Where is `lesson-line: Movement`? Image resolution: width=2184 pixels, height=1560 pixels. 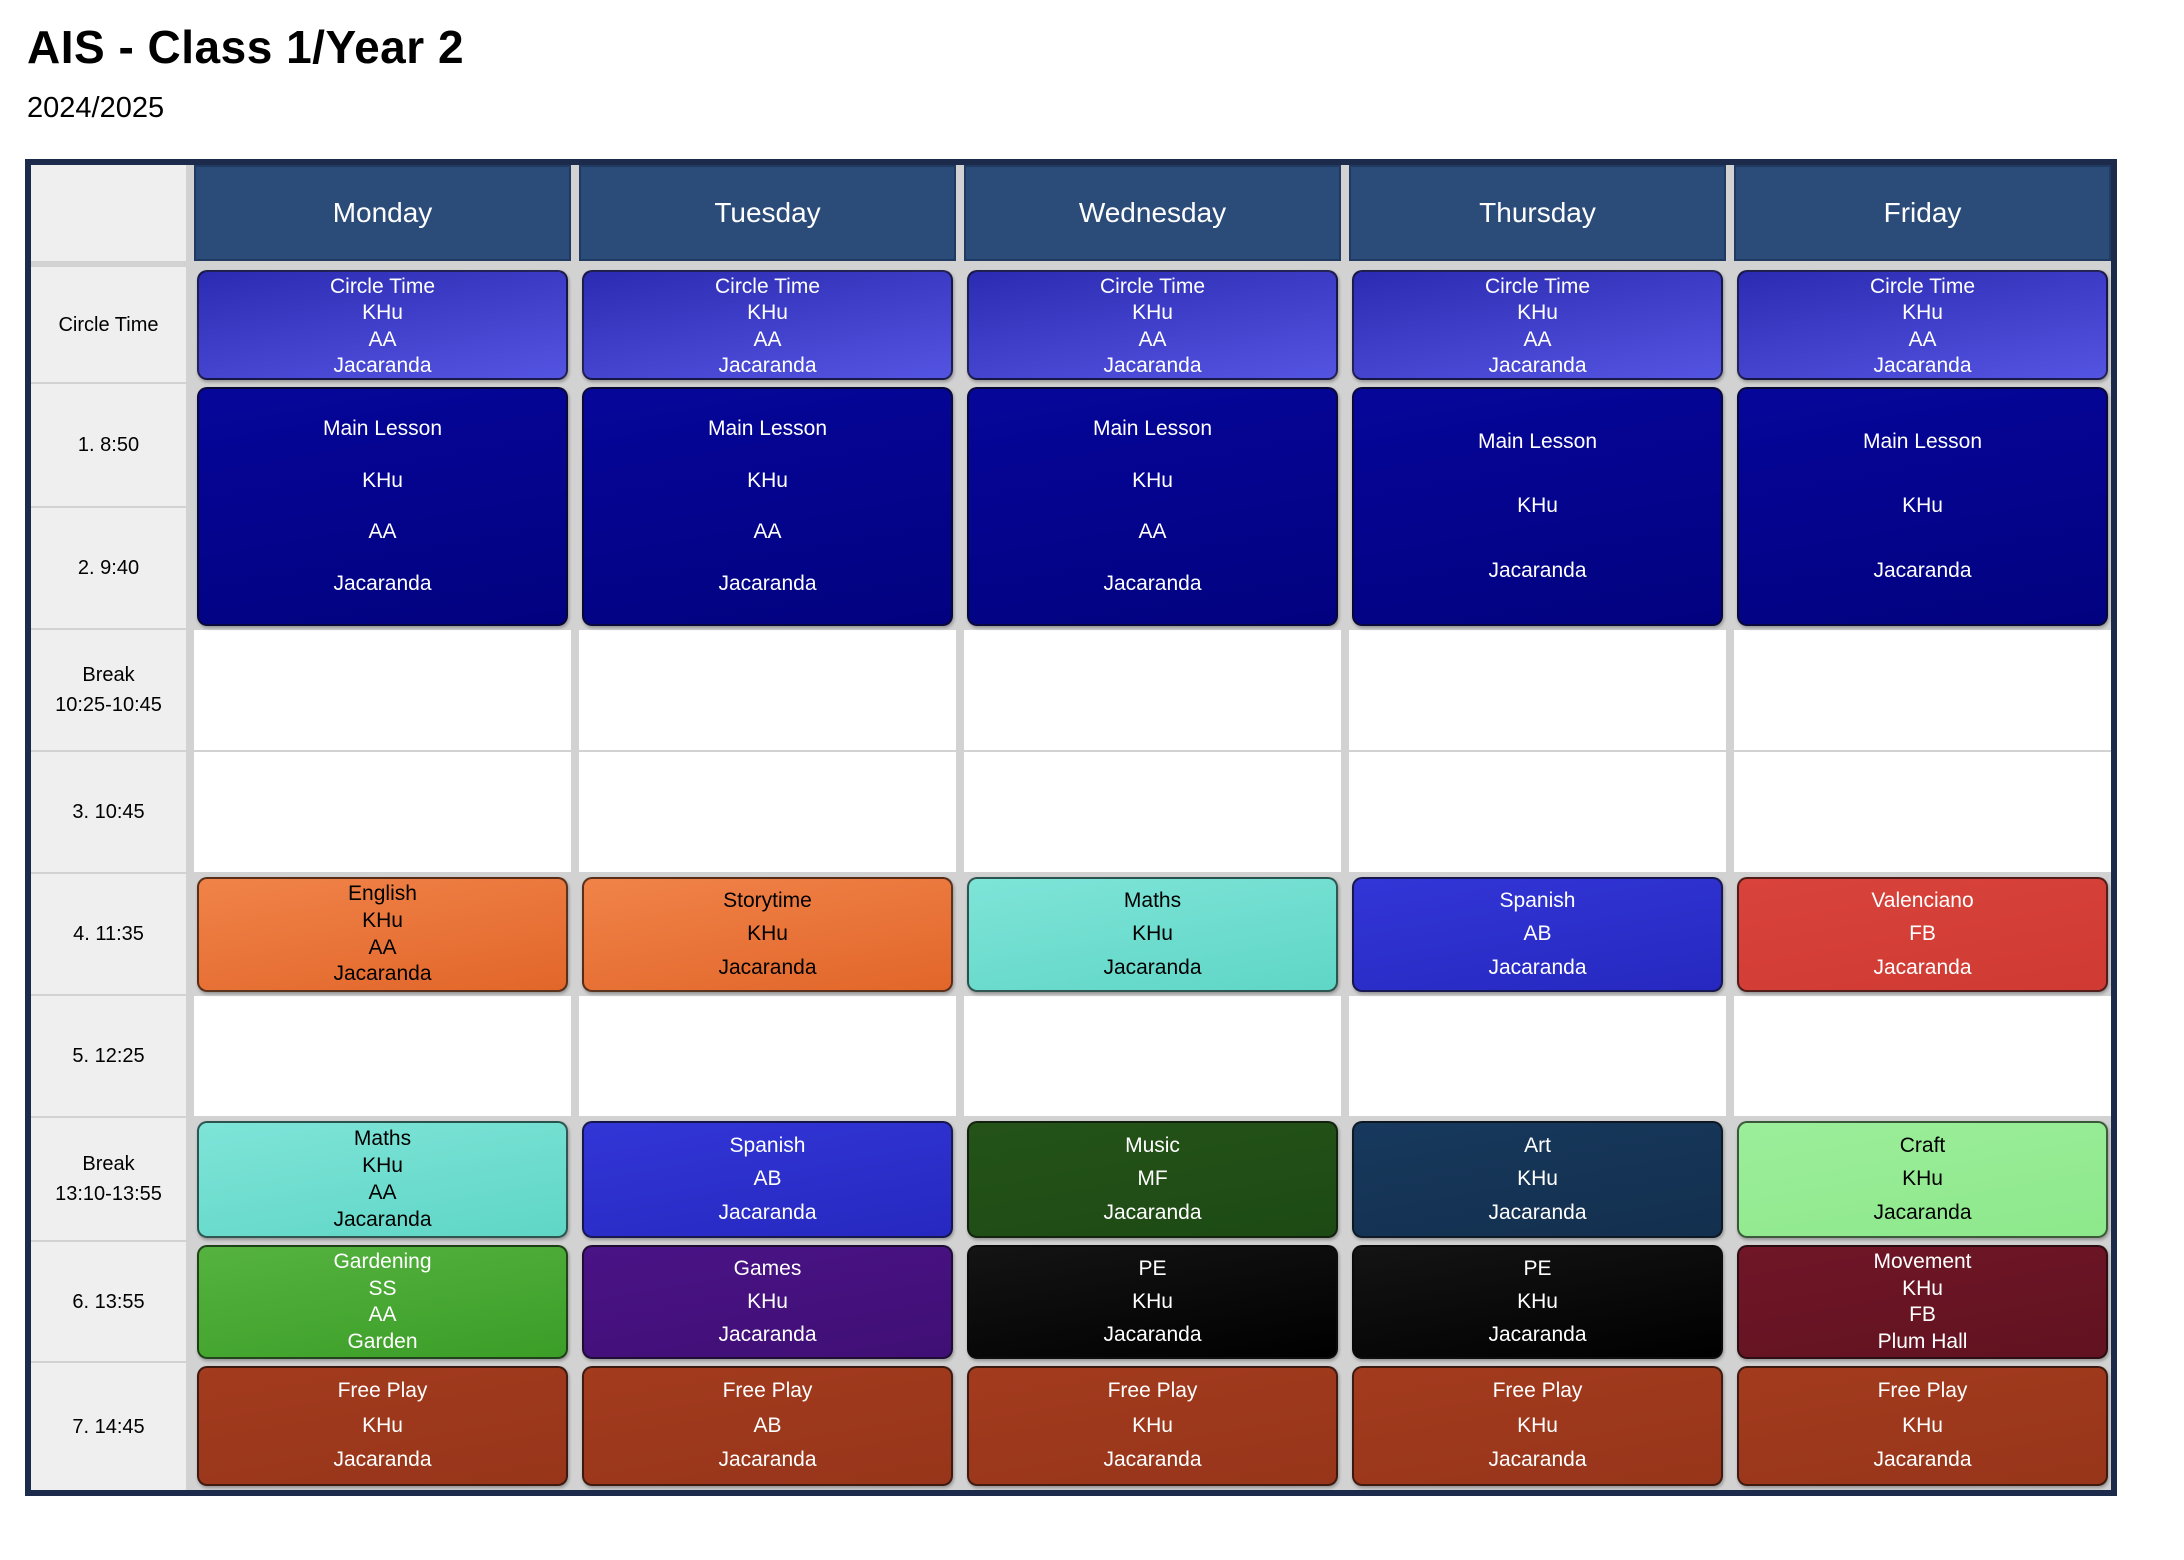
lesson-line: Movement is located at coordinates (1922, 1262).